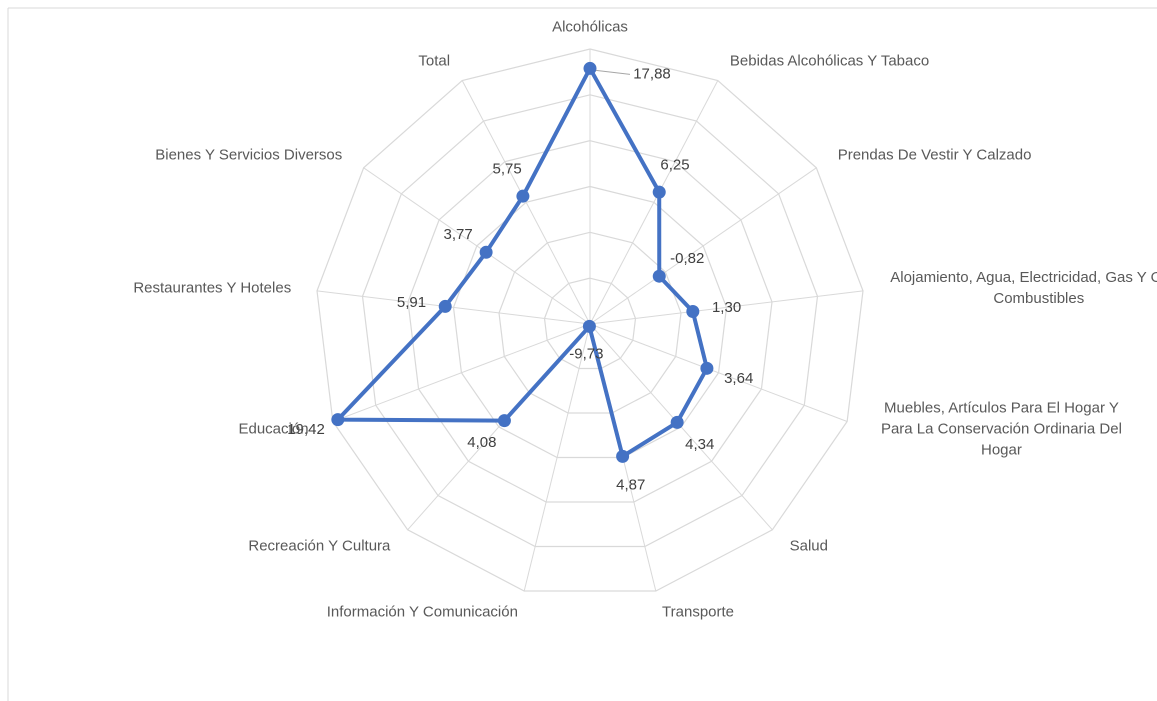  I want to click on data-label: -0,82, so click(687, 258).